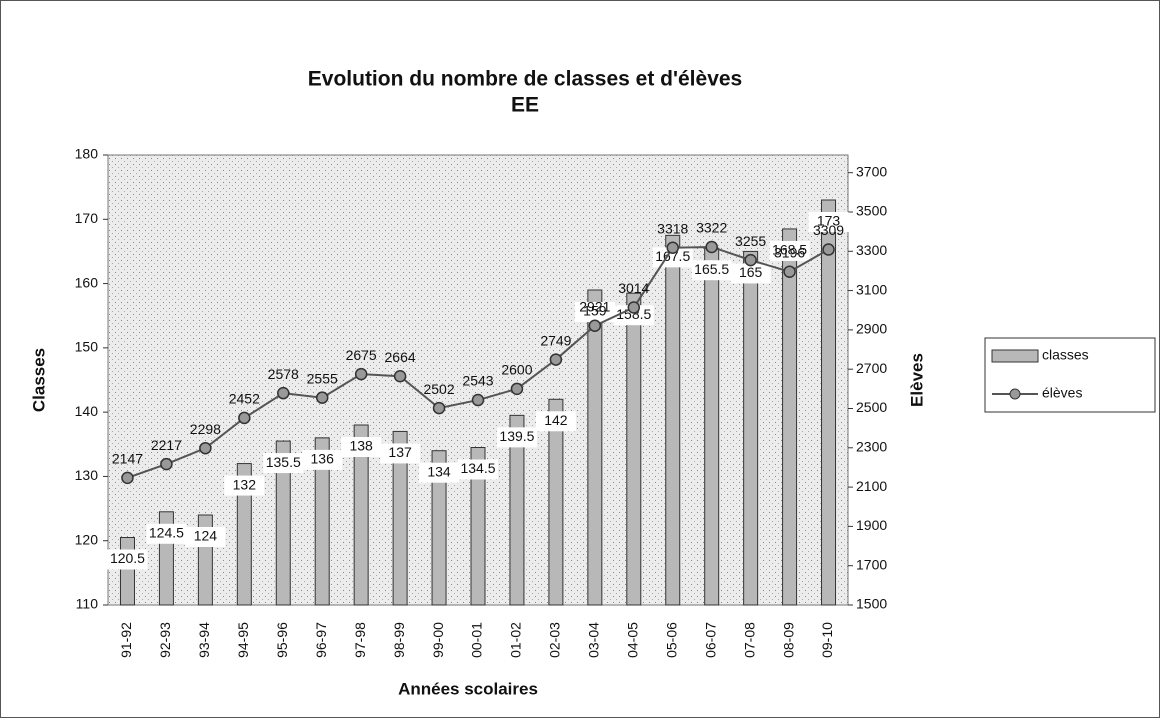 Image resolution: width=1160 pixels, height=723 pixels. What do you see at coordinates (750, 241) in the screenshot?
I see `data-label: 3255` at bounding box center [750, 241].